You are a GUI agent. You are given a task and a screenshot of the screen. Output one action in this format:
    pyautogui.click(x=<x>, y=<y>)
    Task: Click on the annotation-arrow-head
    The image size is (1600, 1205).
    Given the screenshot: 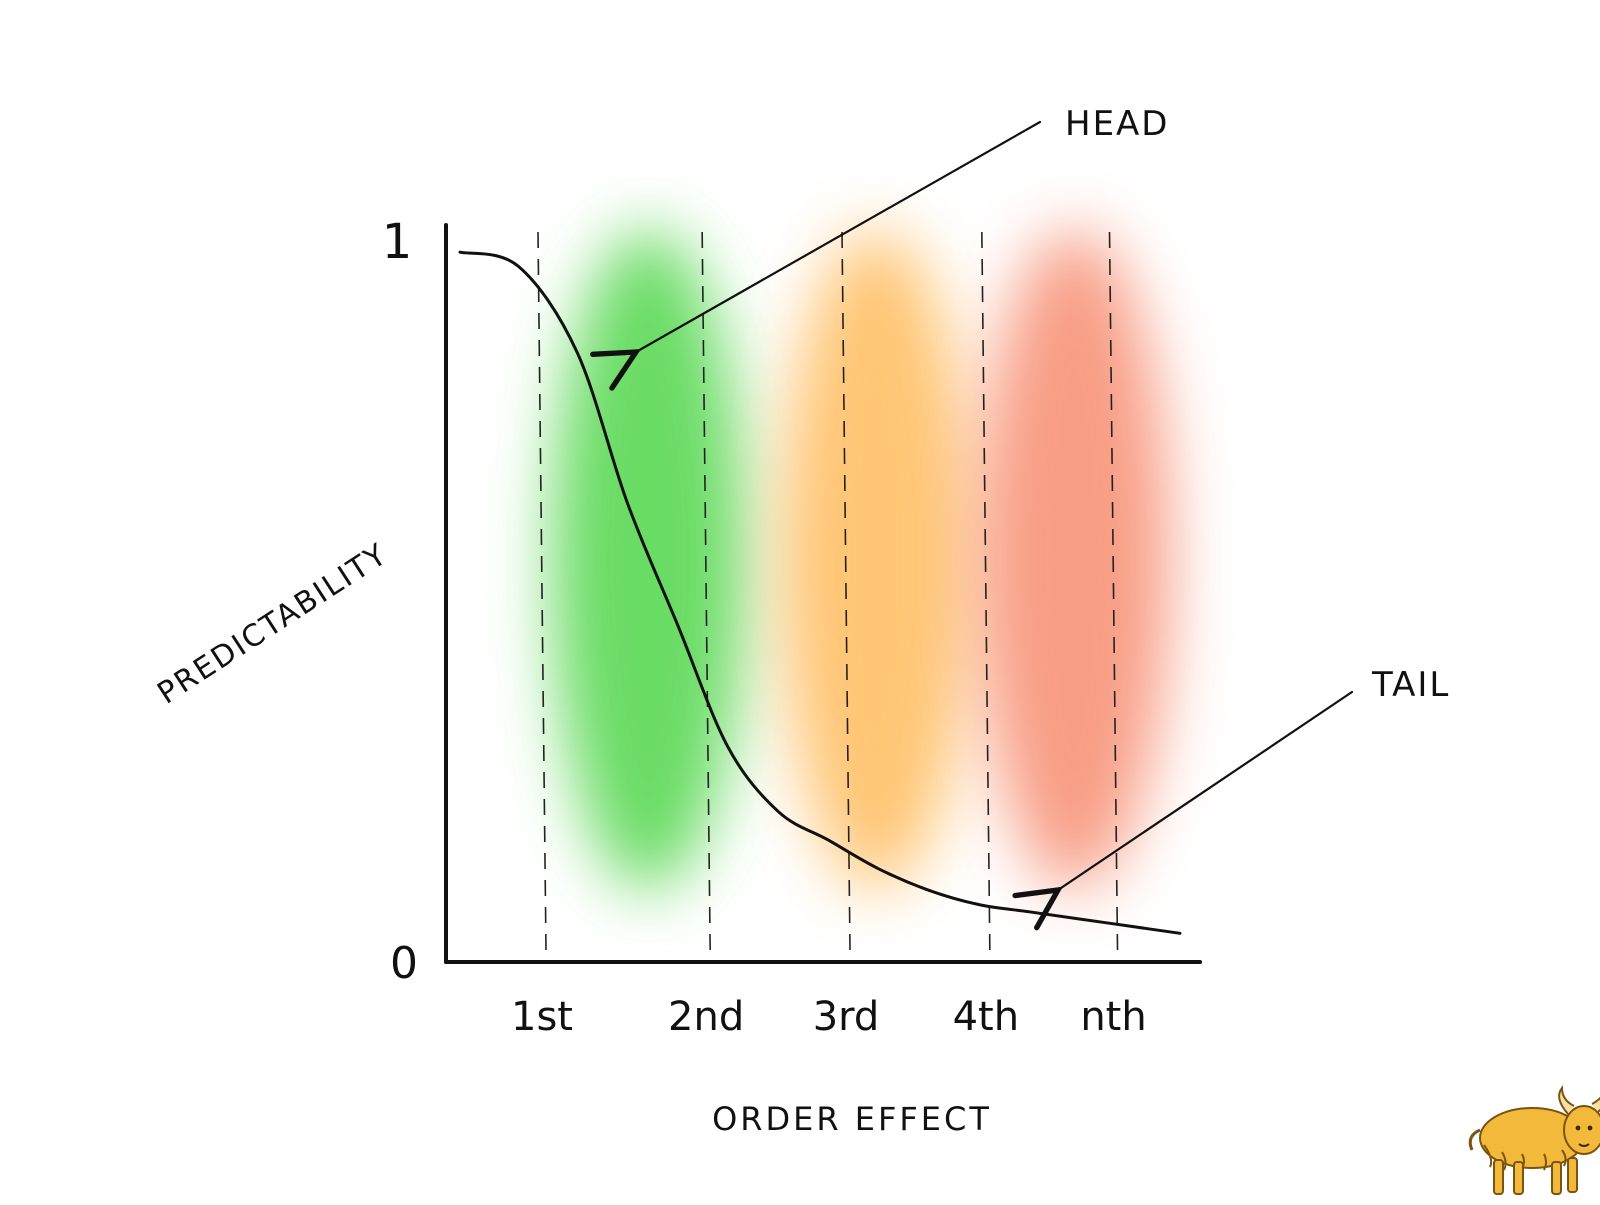 What is the action you would take?
    pyautogui.click(x=839, y=236)
    